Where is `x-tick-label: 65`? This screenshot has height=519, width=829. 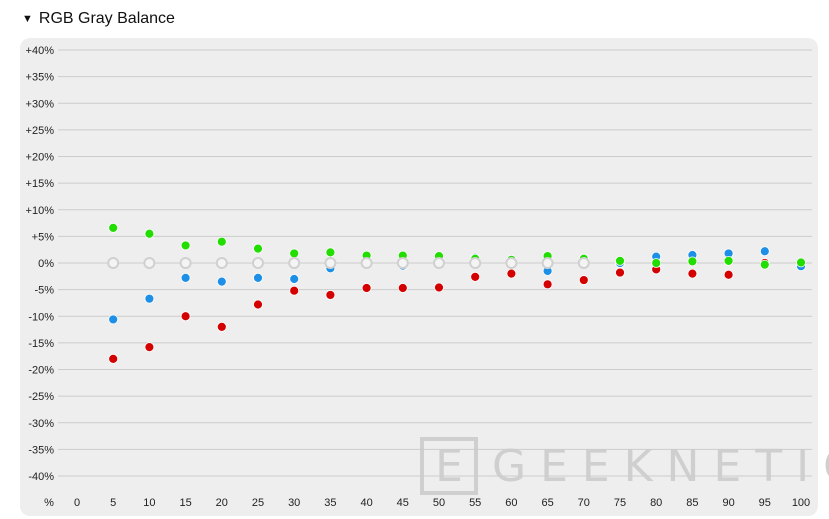
x-tick-label: 65 is located at coordinates (547, 503).